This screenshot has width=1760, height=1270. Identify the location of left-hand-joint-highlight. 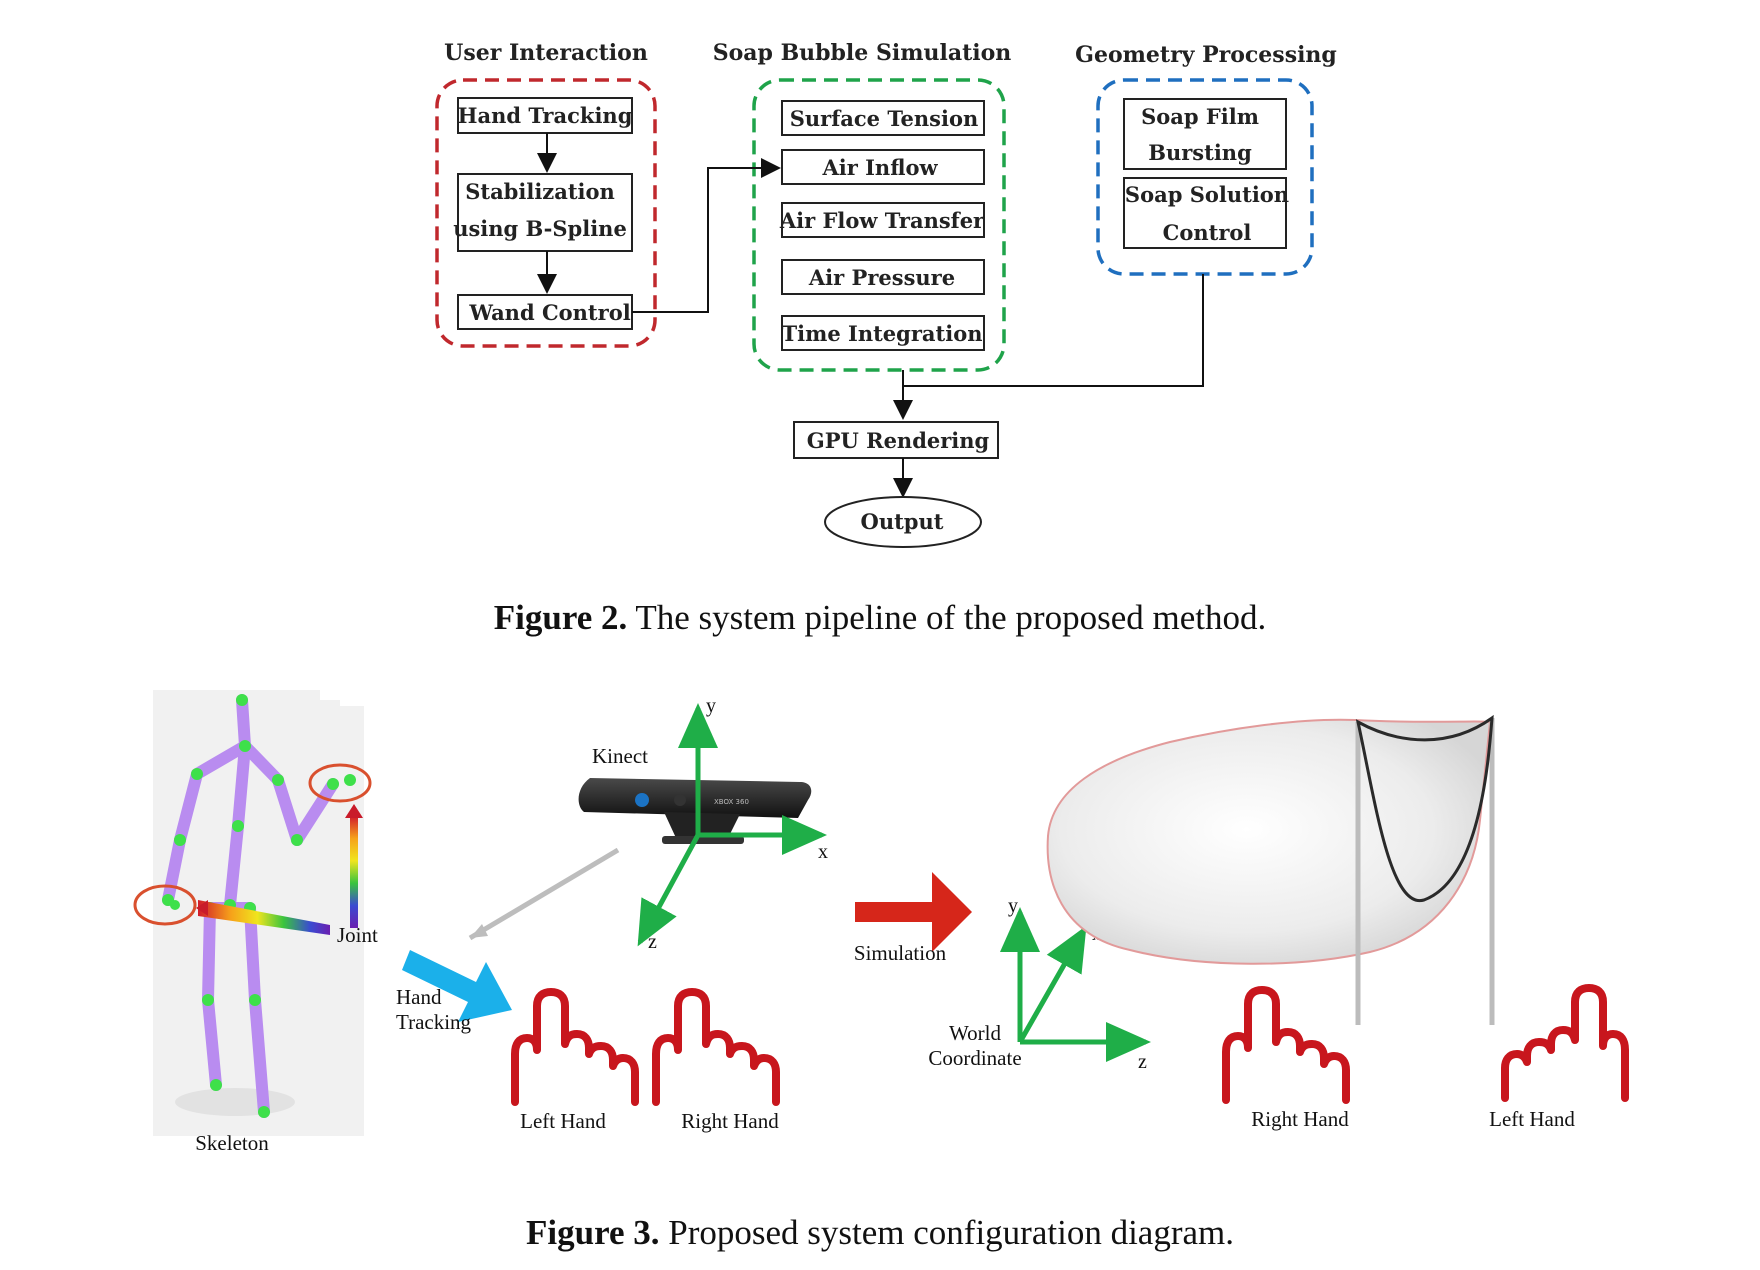
(165, 905).